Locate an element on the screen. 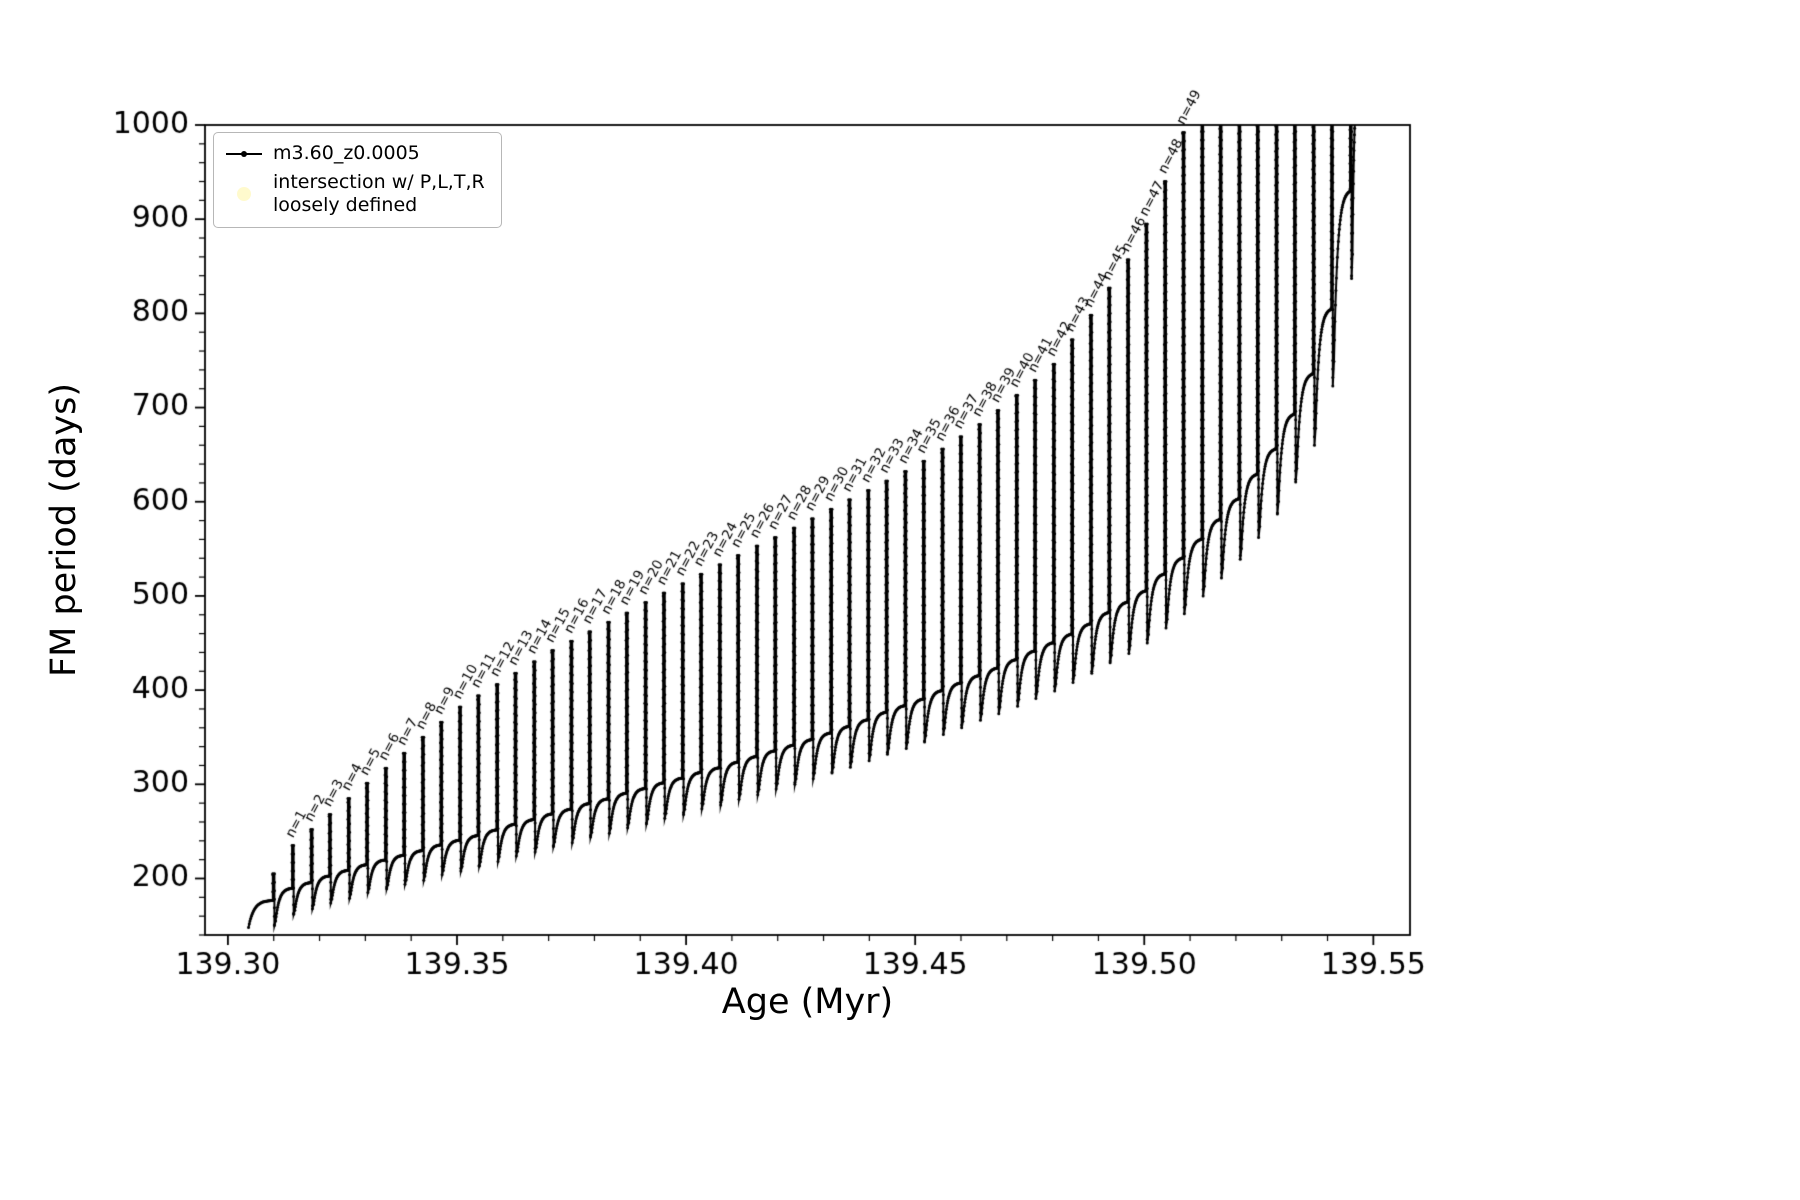 Image resolution: width=1800 pixels, height=1200 pixels. x-axis-label: Age (Myr) is located at coordinates (807, 1002).